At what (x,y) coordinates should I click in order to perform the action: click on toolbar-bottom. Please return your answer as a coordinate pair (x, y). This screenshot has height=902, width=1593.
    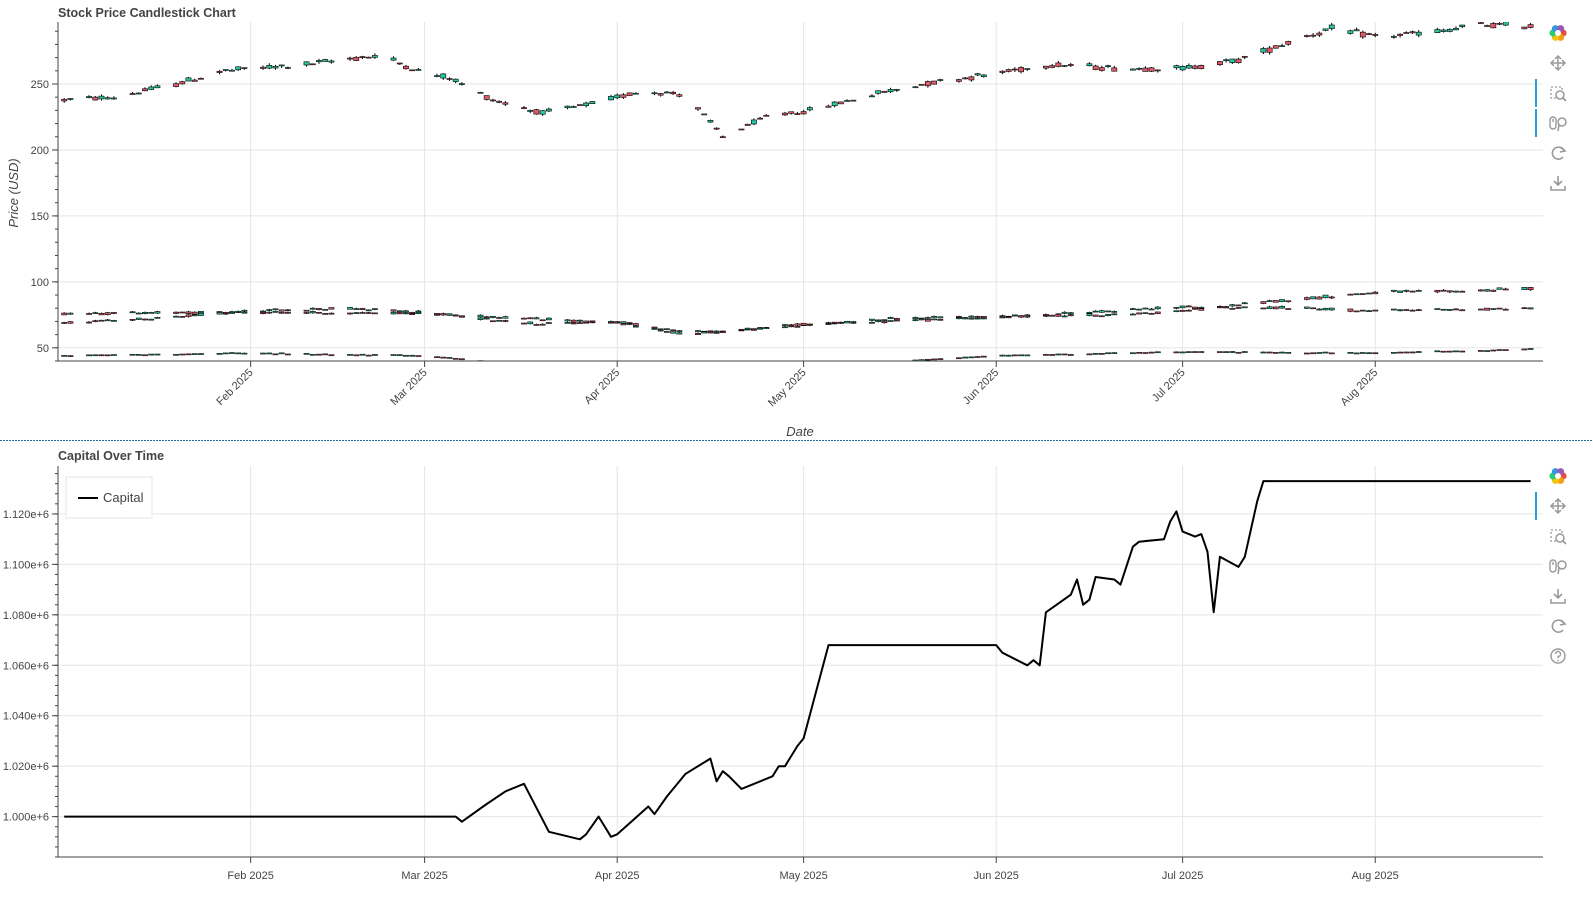
    Looking at the image, I should click on (1551, 566).